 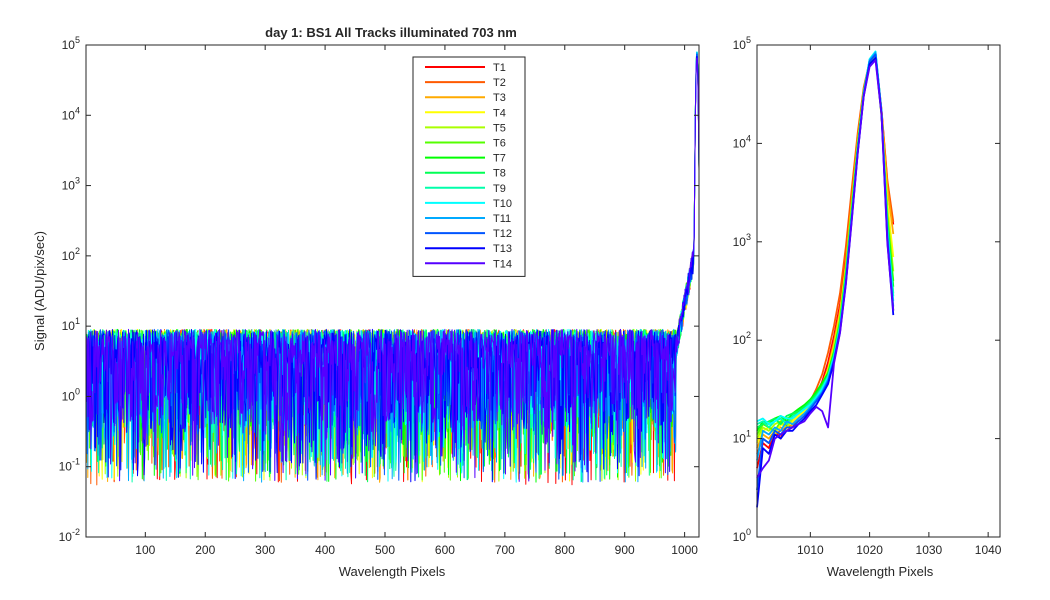 What do you see at coordinates (742, 437) in the screenshot?
I see `right-y-tick-label: 10¹` at bounding box center [742, 437].